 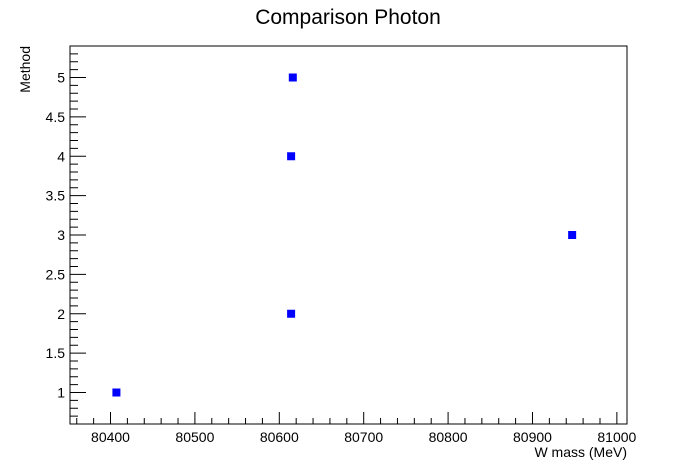 I want to click on y-tick-label: 3, so click(x=61, y=235).